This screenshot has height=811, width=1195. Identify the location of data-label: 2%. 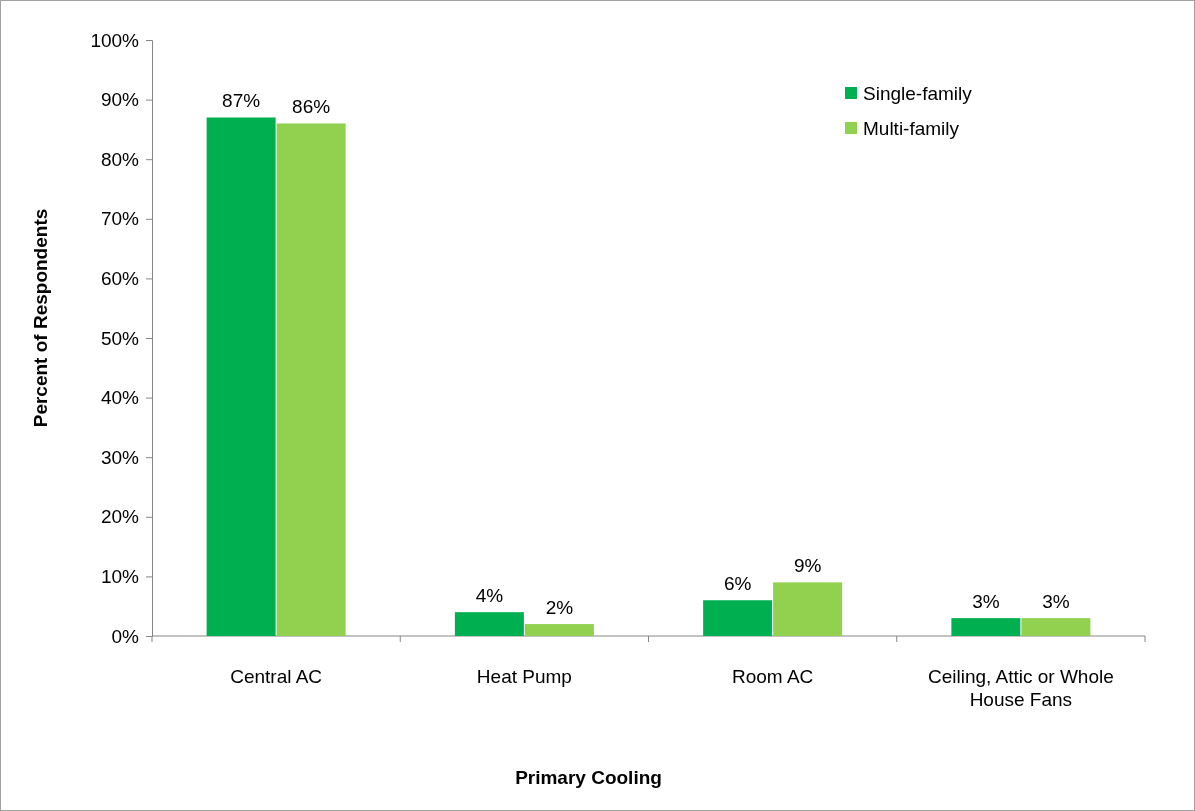
(559, 608).